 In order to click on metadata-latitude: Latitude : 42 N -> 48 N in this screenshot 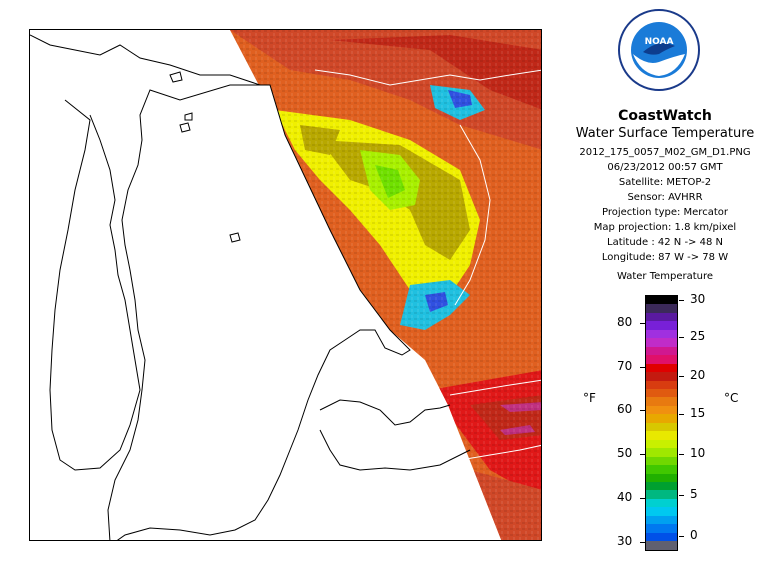, I will do `click(665, 242)`.